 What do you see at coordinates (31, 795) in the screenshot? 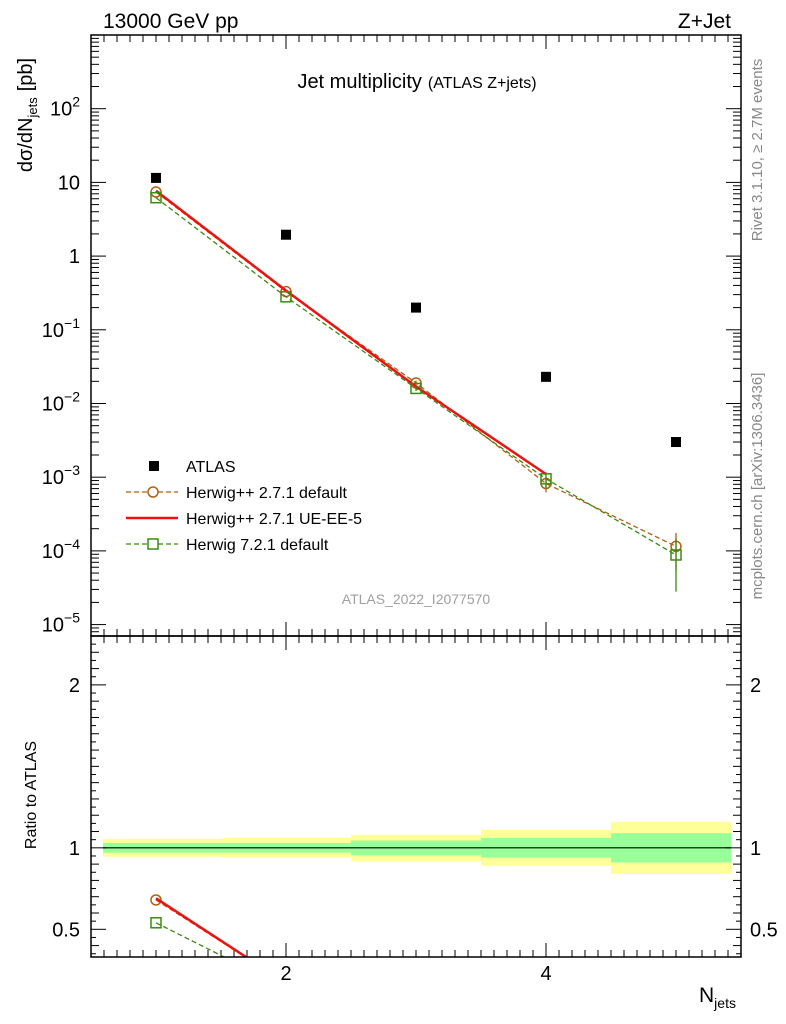
I see `ratio-y-axis-label: Ratio to ATLAS` at bounding box center [31, 795].